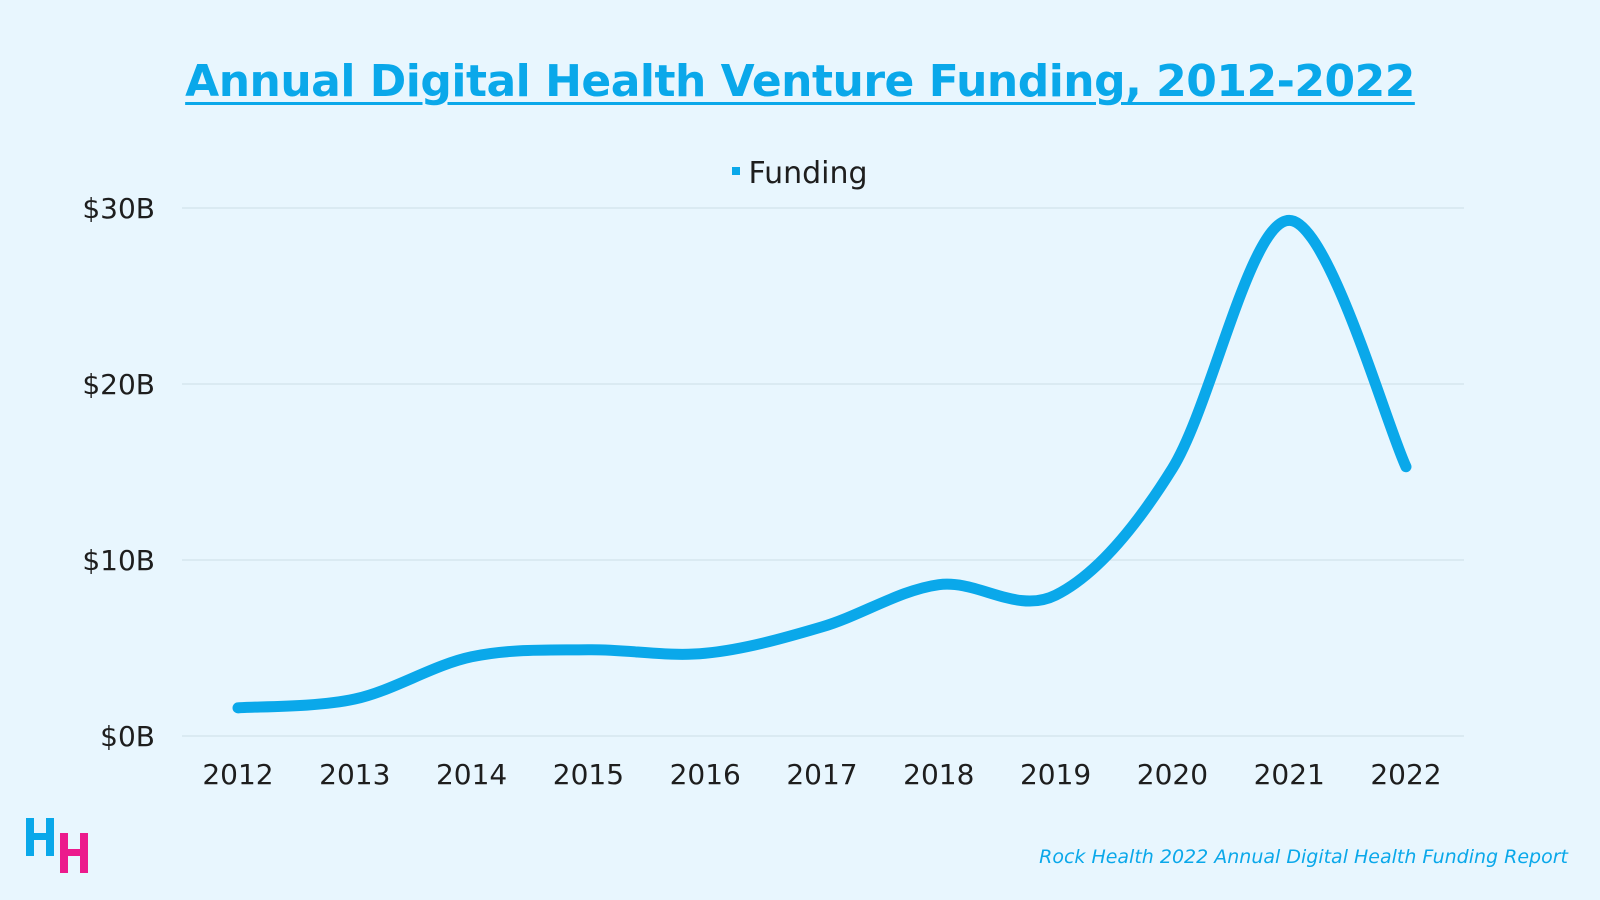 The image size is (1600, 900). Describe the element at coordinates (821, 774) in the screenshot. I see `x-tick-label: 2017` at that location.